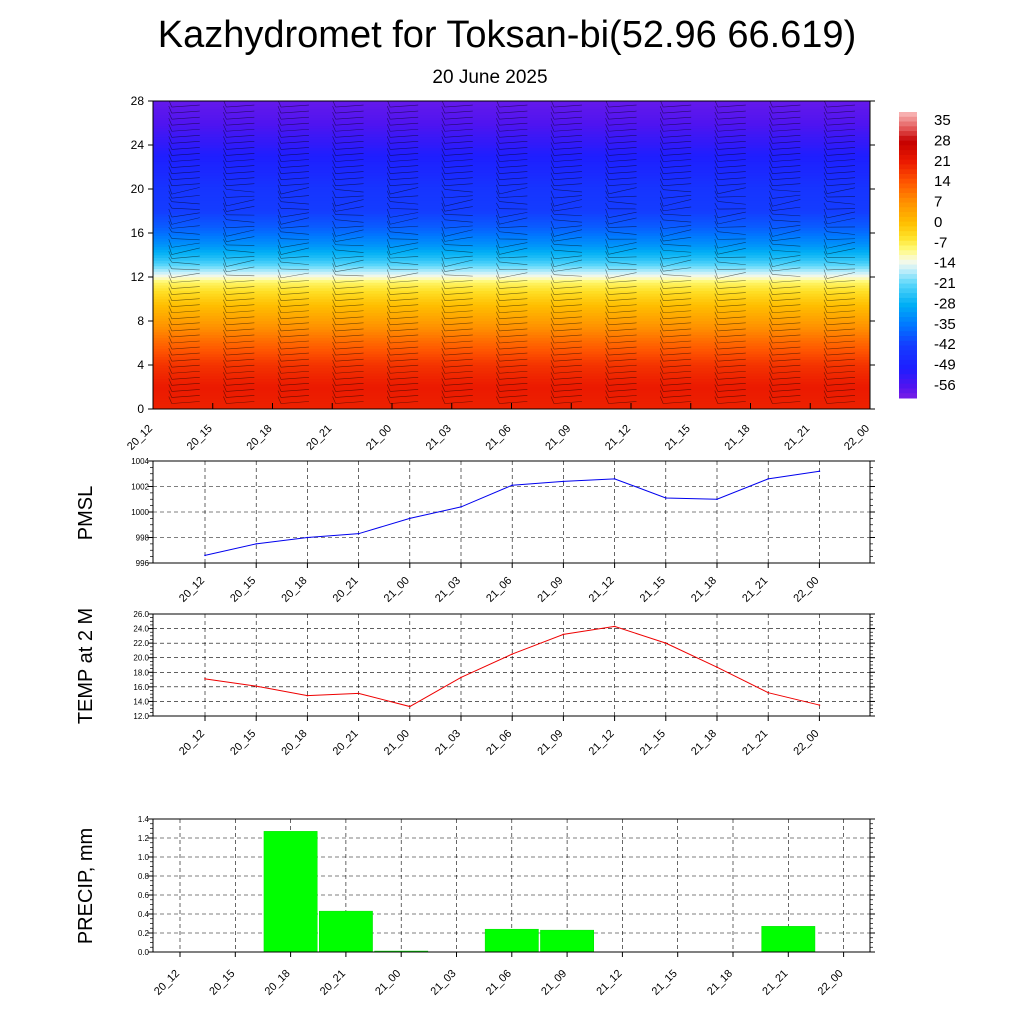 The image size is (1024, 1024). What do you see at coordinates (86, 886) in the screenshot?
I see `y-axis-label: PRECIP, mm` at bounding box center [86, 886].